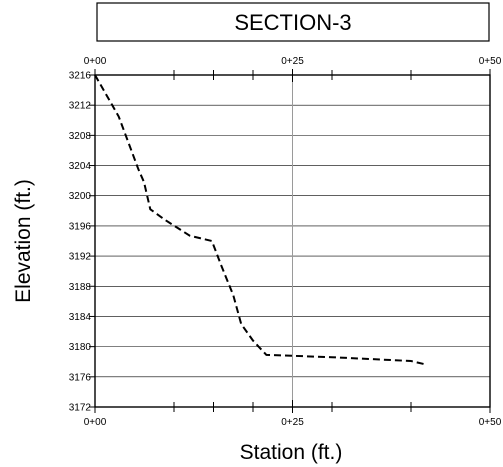  I want to click on chart-title: SECTION-3, so click(292, 22).